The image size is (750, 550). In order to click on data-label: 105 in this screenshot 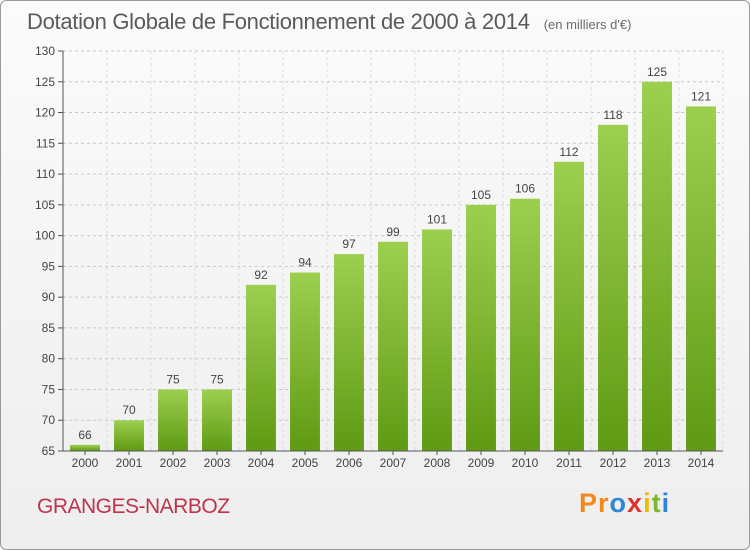, I will do `click(481, 195)`.